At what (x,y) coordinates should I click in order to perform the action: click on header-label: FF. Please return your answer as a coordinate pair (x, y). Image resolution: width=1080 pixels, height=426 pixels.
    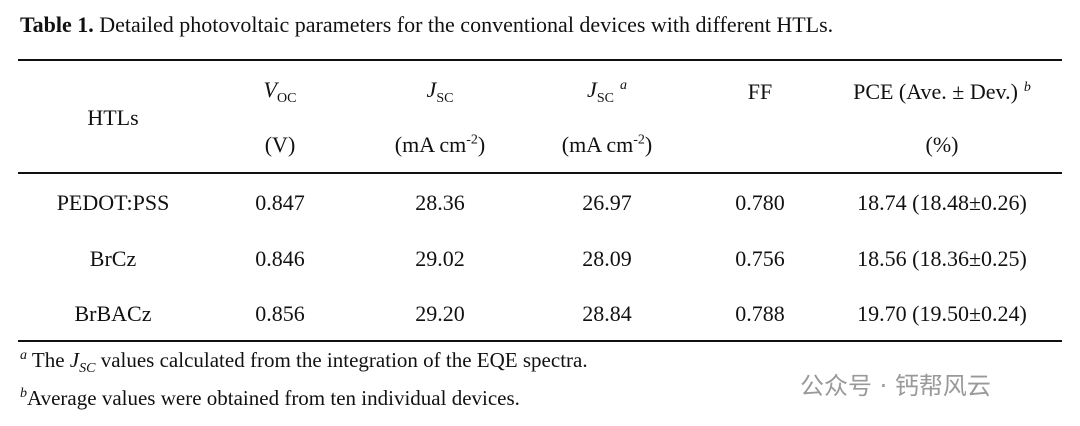
    Looking at the image, I should click on (760, 91).